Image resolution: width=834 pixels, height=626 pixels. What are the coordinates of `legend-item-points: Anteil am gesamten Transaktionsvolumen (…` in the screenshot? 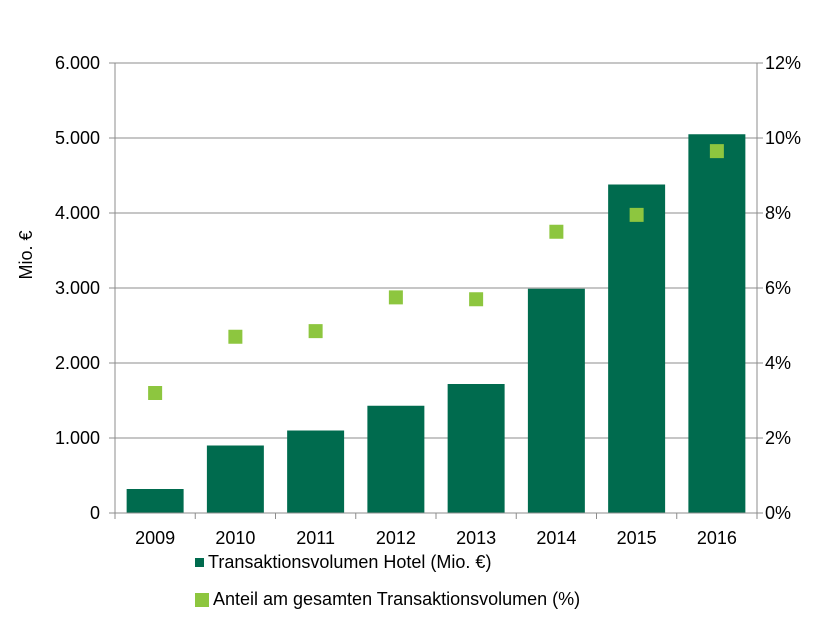 It's located at (387, 599).